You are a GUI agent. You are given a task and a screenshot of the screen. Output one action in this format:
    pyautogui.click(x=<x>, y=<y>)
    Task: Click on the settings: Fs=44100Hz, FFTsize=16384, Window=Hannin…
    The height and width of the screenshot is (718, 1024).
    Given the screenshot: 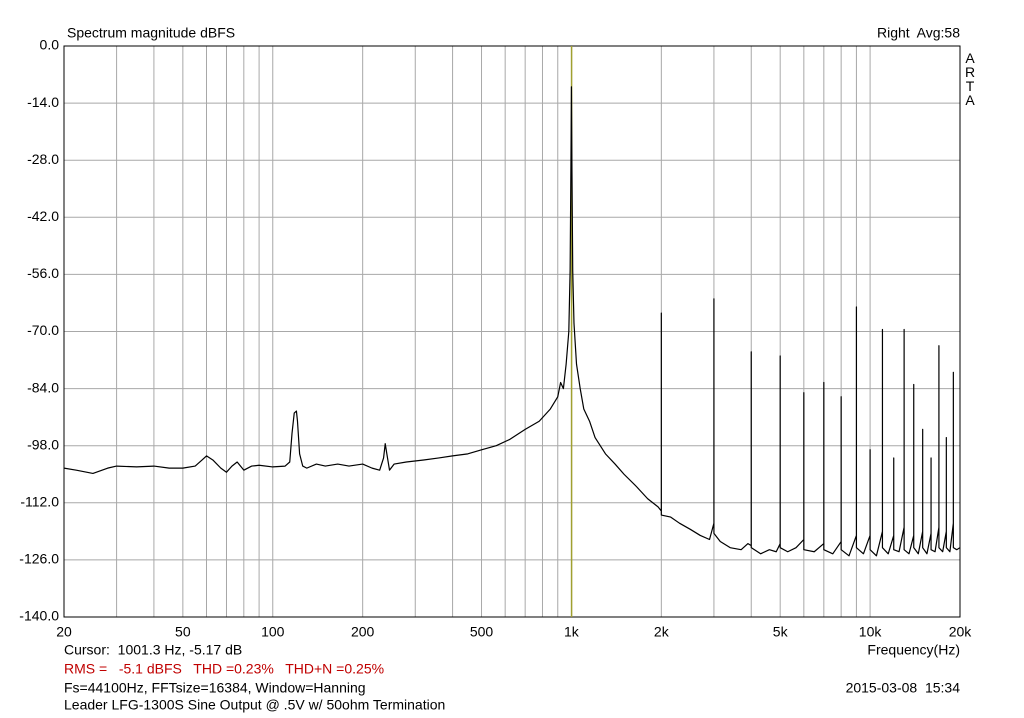 What is the action you would take?
    pyautogui.click(x=215, y=688)
    